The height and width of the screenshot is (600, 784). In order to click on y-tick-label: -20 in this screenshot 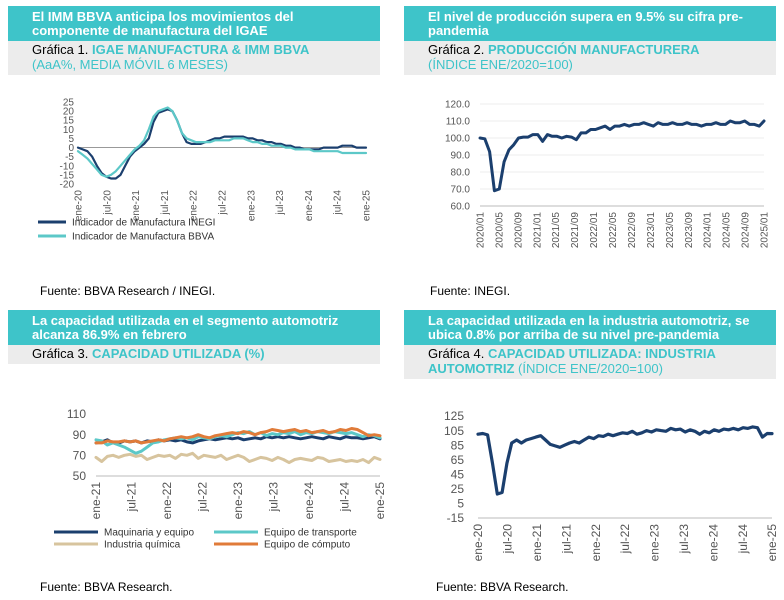, I will do `click(67, 185)`.